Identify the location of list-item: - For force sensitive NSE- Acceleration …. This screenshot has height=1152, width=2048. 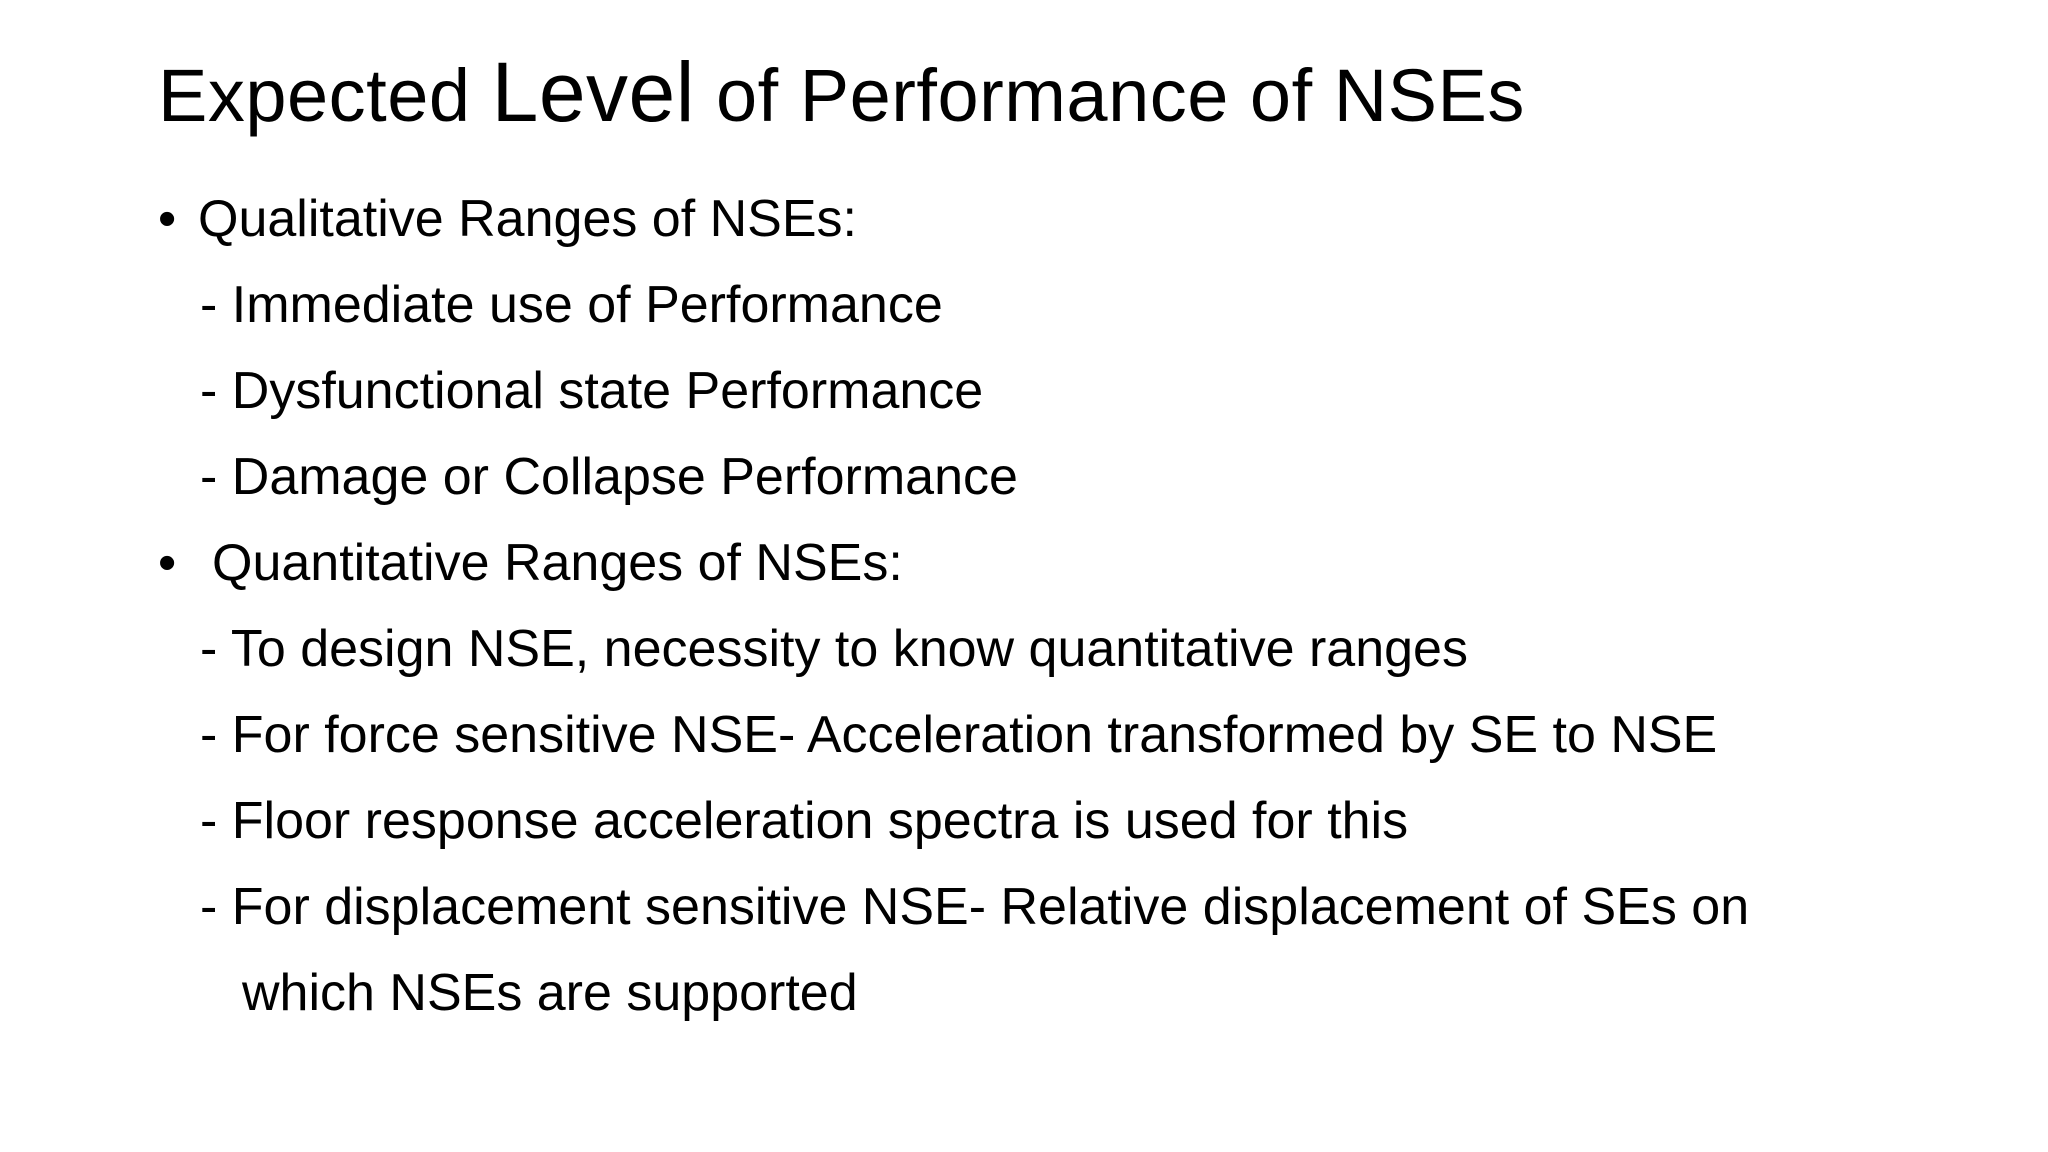
(959, 735).